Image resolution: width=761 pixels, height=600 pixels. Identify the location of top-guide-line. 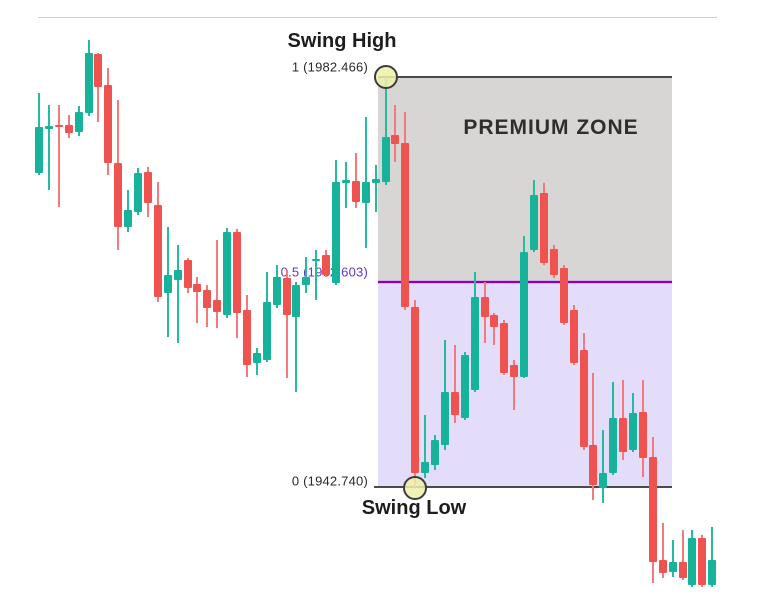
(377, 17).